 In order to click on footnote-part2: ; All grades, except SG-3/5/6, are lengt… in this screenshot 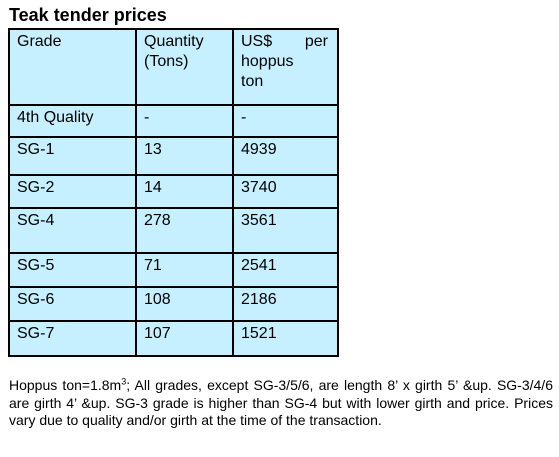, I will do `click(281, 402)`.